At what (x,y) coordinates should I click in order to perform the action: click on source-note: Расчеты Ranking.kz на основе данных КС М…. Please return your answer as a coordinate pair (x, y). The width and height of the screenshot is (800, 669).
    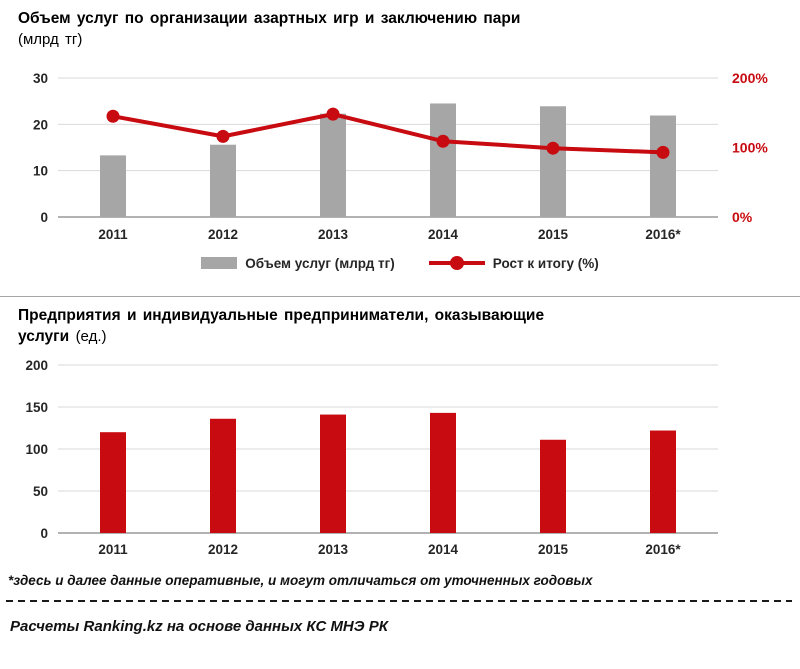
    Looking at the image, I should click on (199, 626).